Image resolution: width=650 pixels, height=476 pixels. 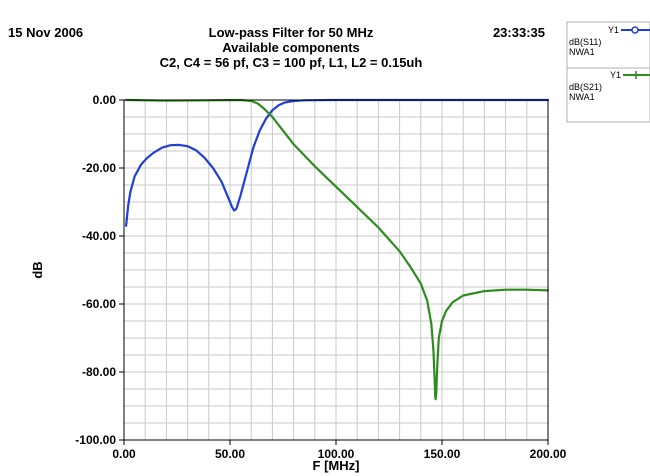 I want to click on chart-title-line1: Low-pass Filter for 50 MHz, so click(x=291, y=32).